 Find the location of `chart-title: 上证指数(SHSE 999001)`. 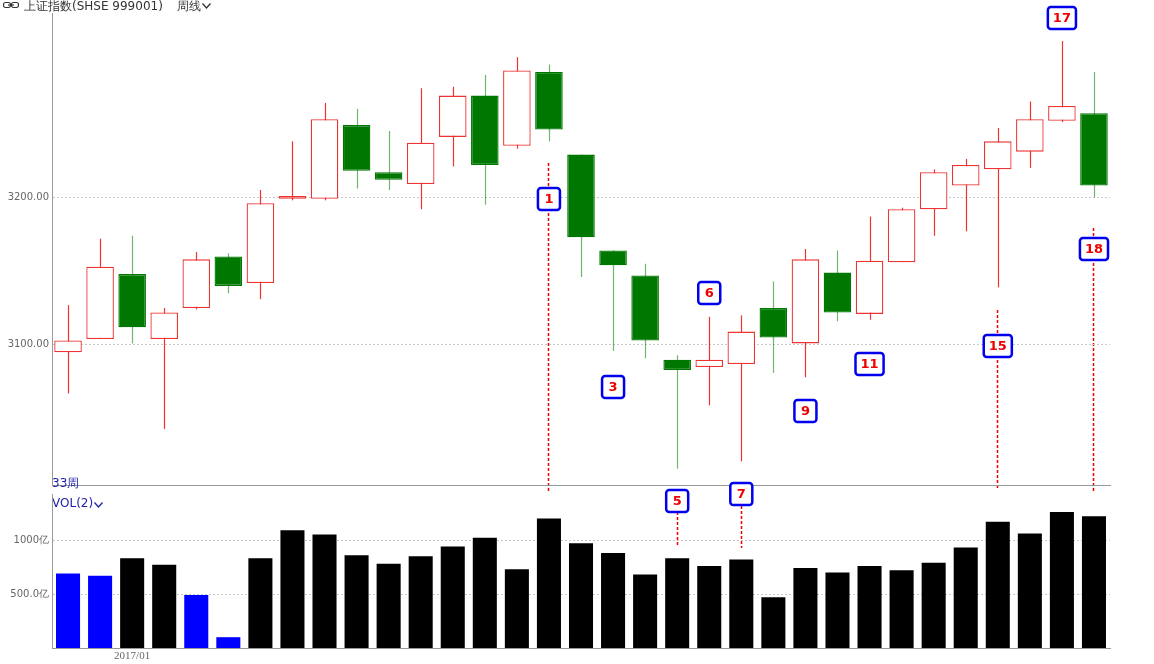

chart-title: 上证指数(SHSE 999001) is located at coordinates (93, 6).